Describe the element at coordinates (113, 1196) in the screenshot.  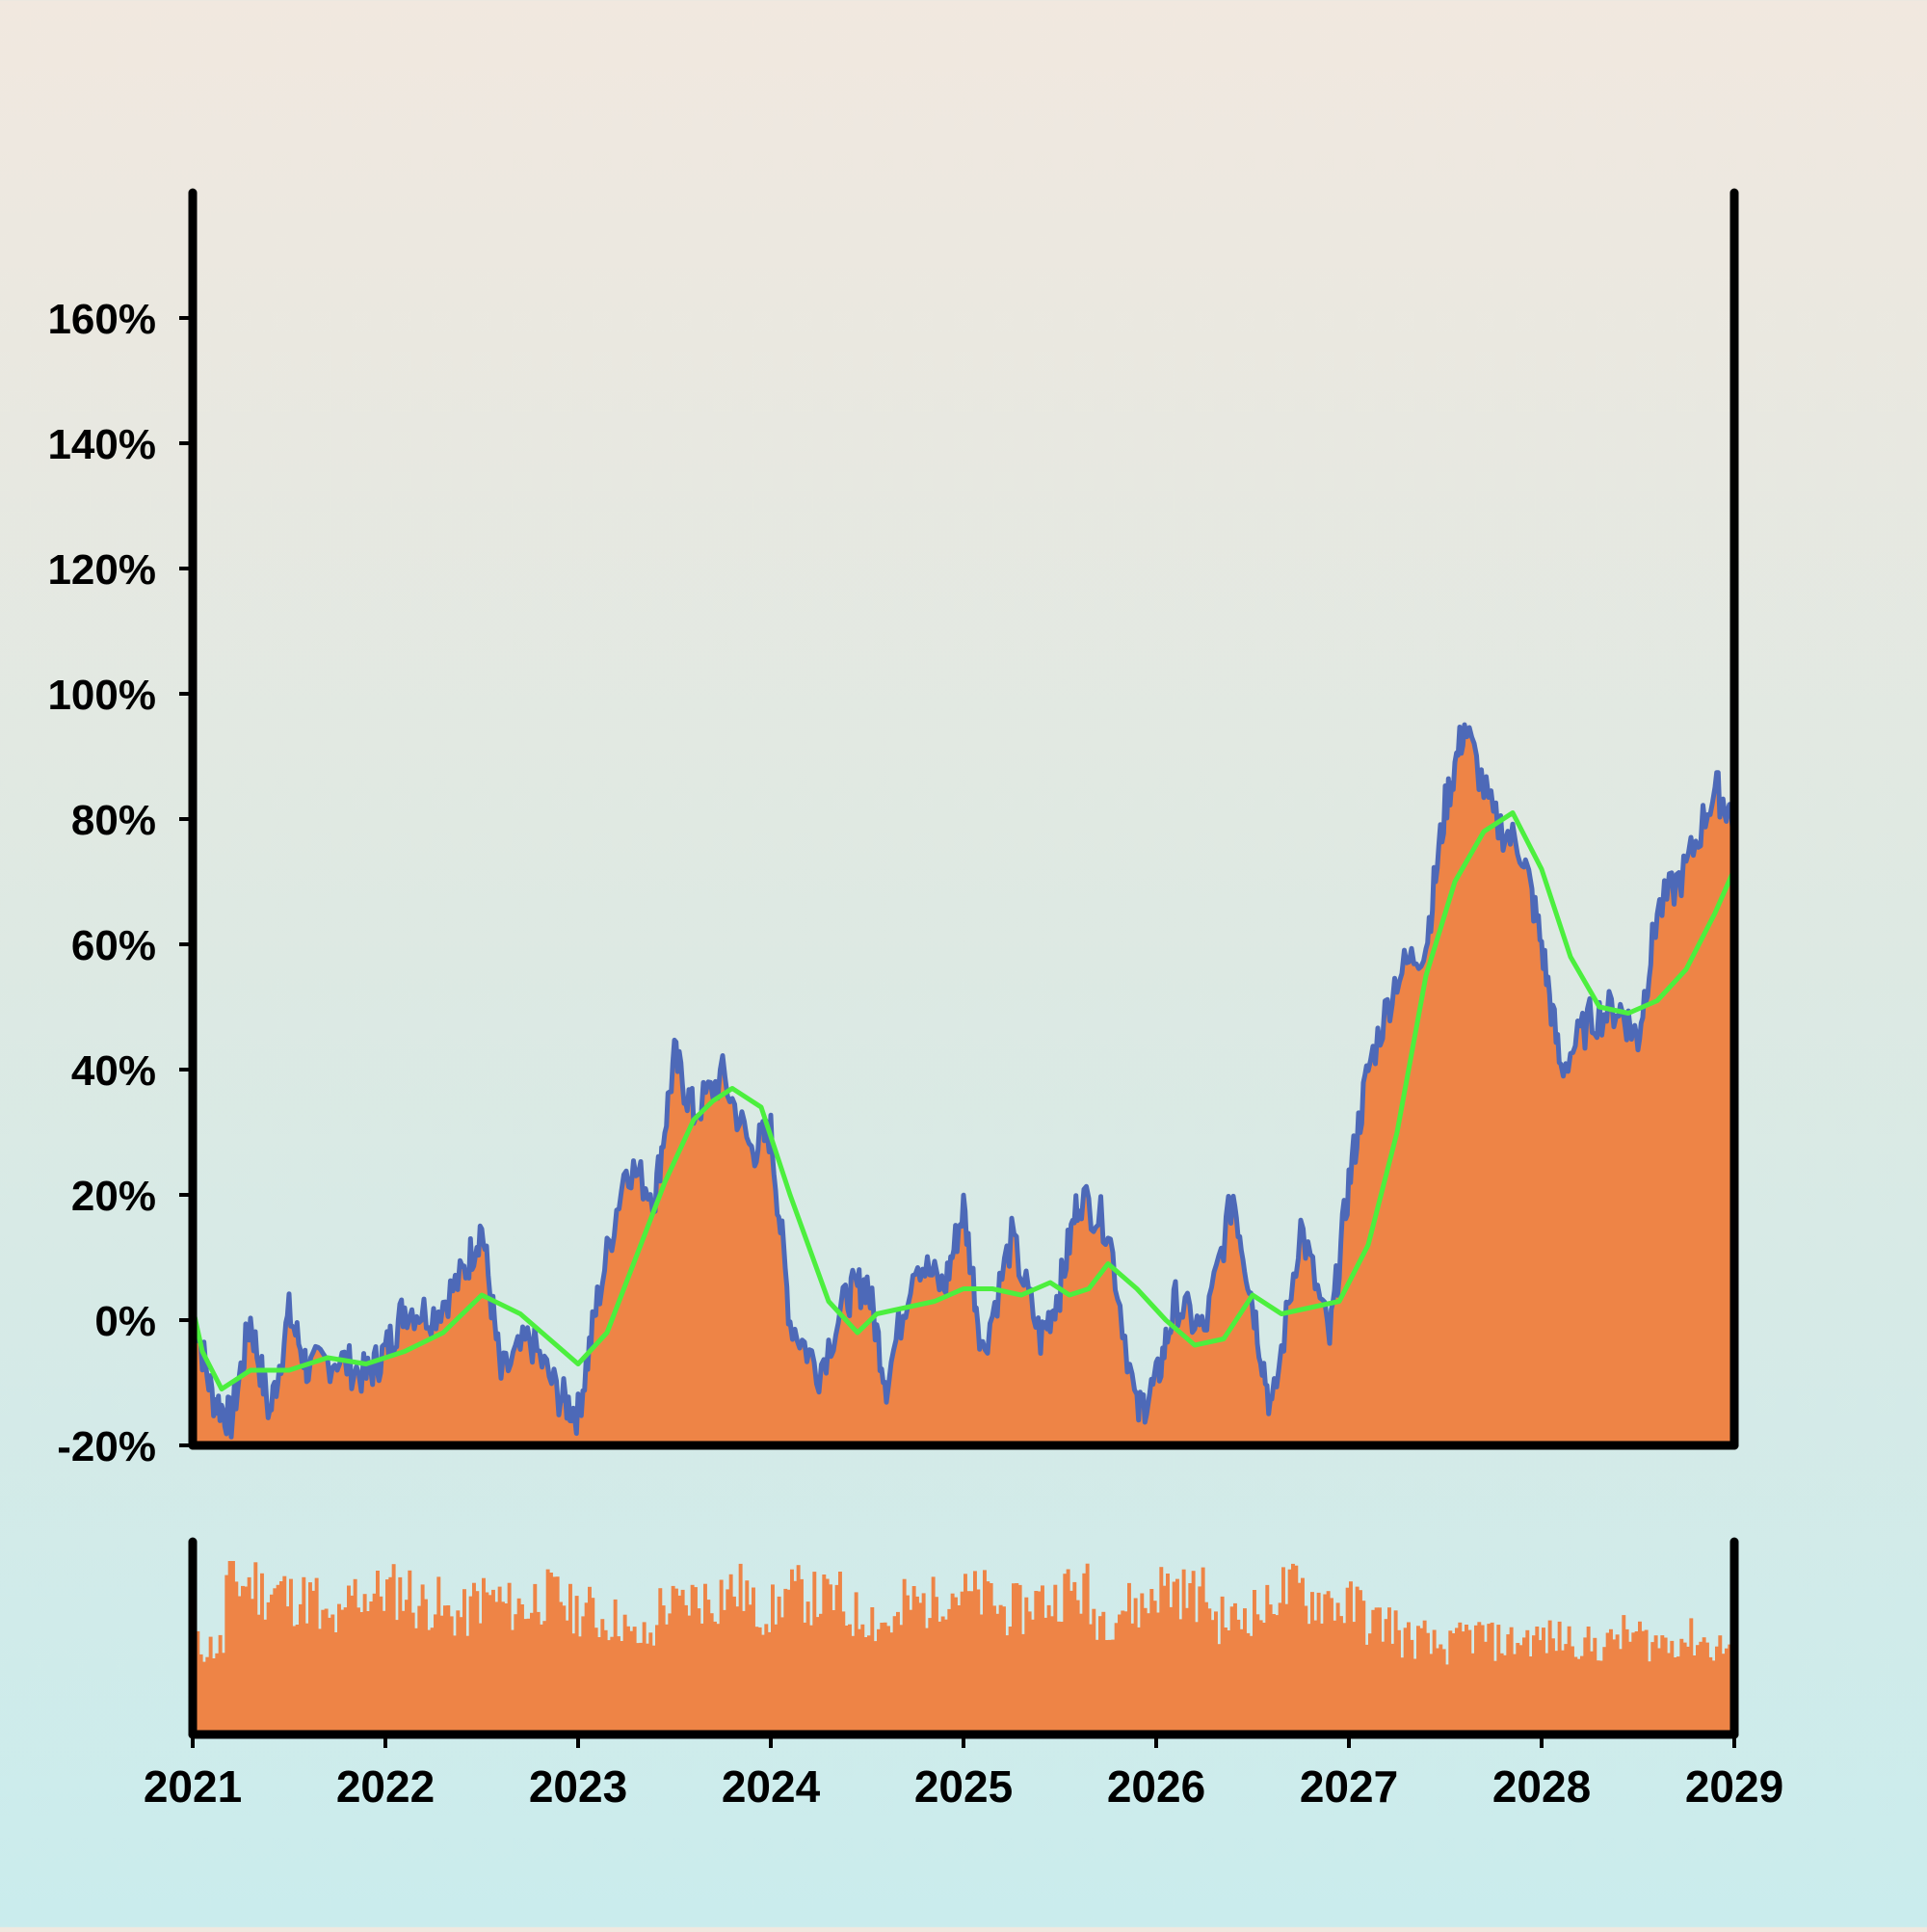
I see `y-tick-label: 20%` at that location.